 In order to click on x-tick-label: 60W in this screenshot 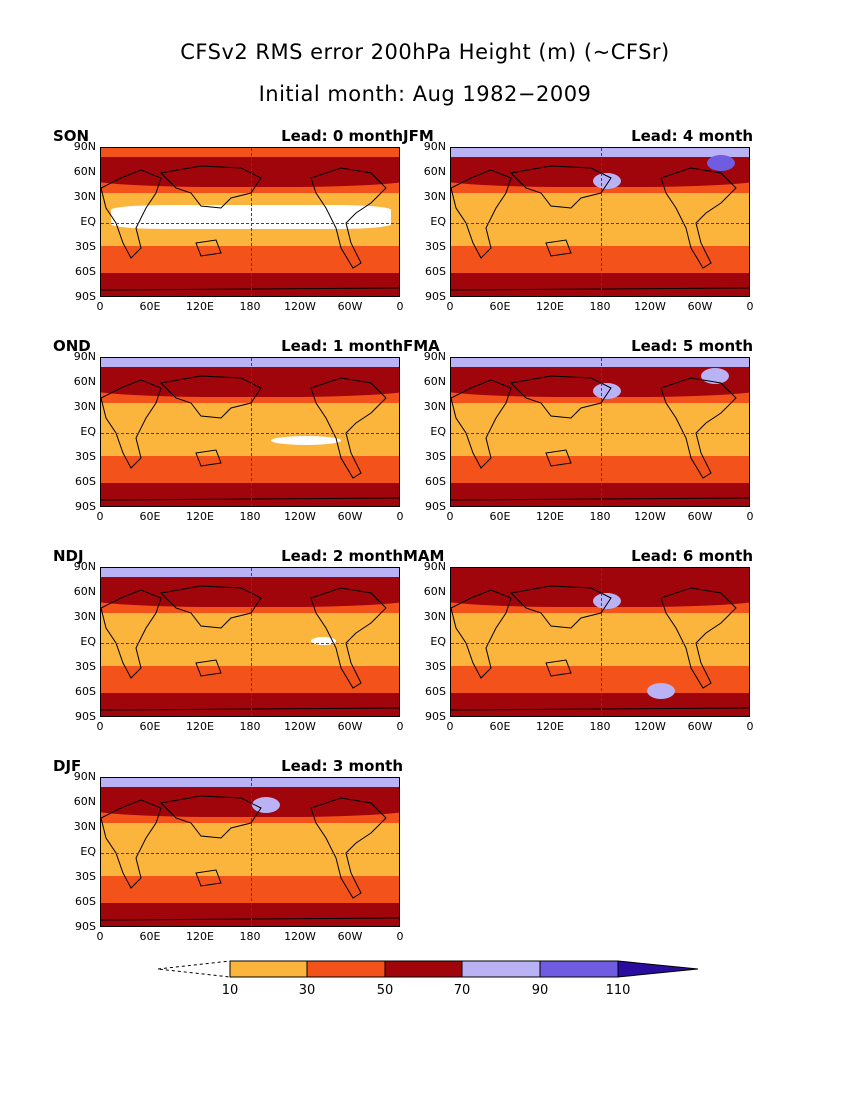, I will do `click(350, 306)`.